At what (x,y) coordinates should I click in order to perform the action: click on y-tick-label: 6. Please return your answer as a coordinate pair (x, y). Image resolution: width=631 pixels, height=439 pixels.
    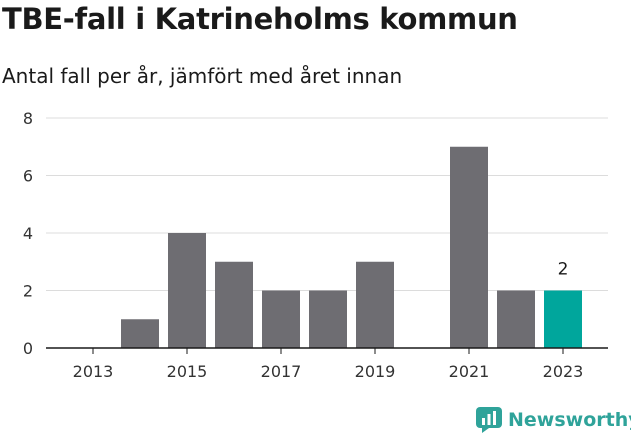
    Looking at the image, I should click on (28, 176).